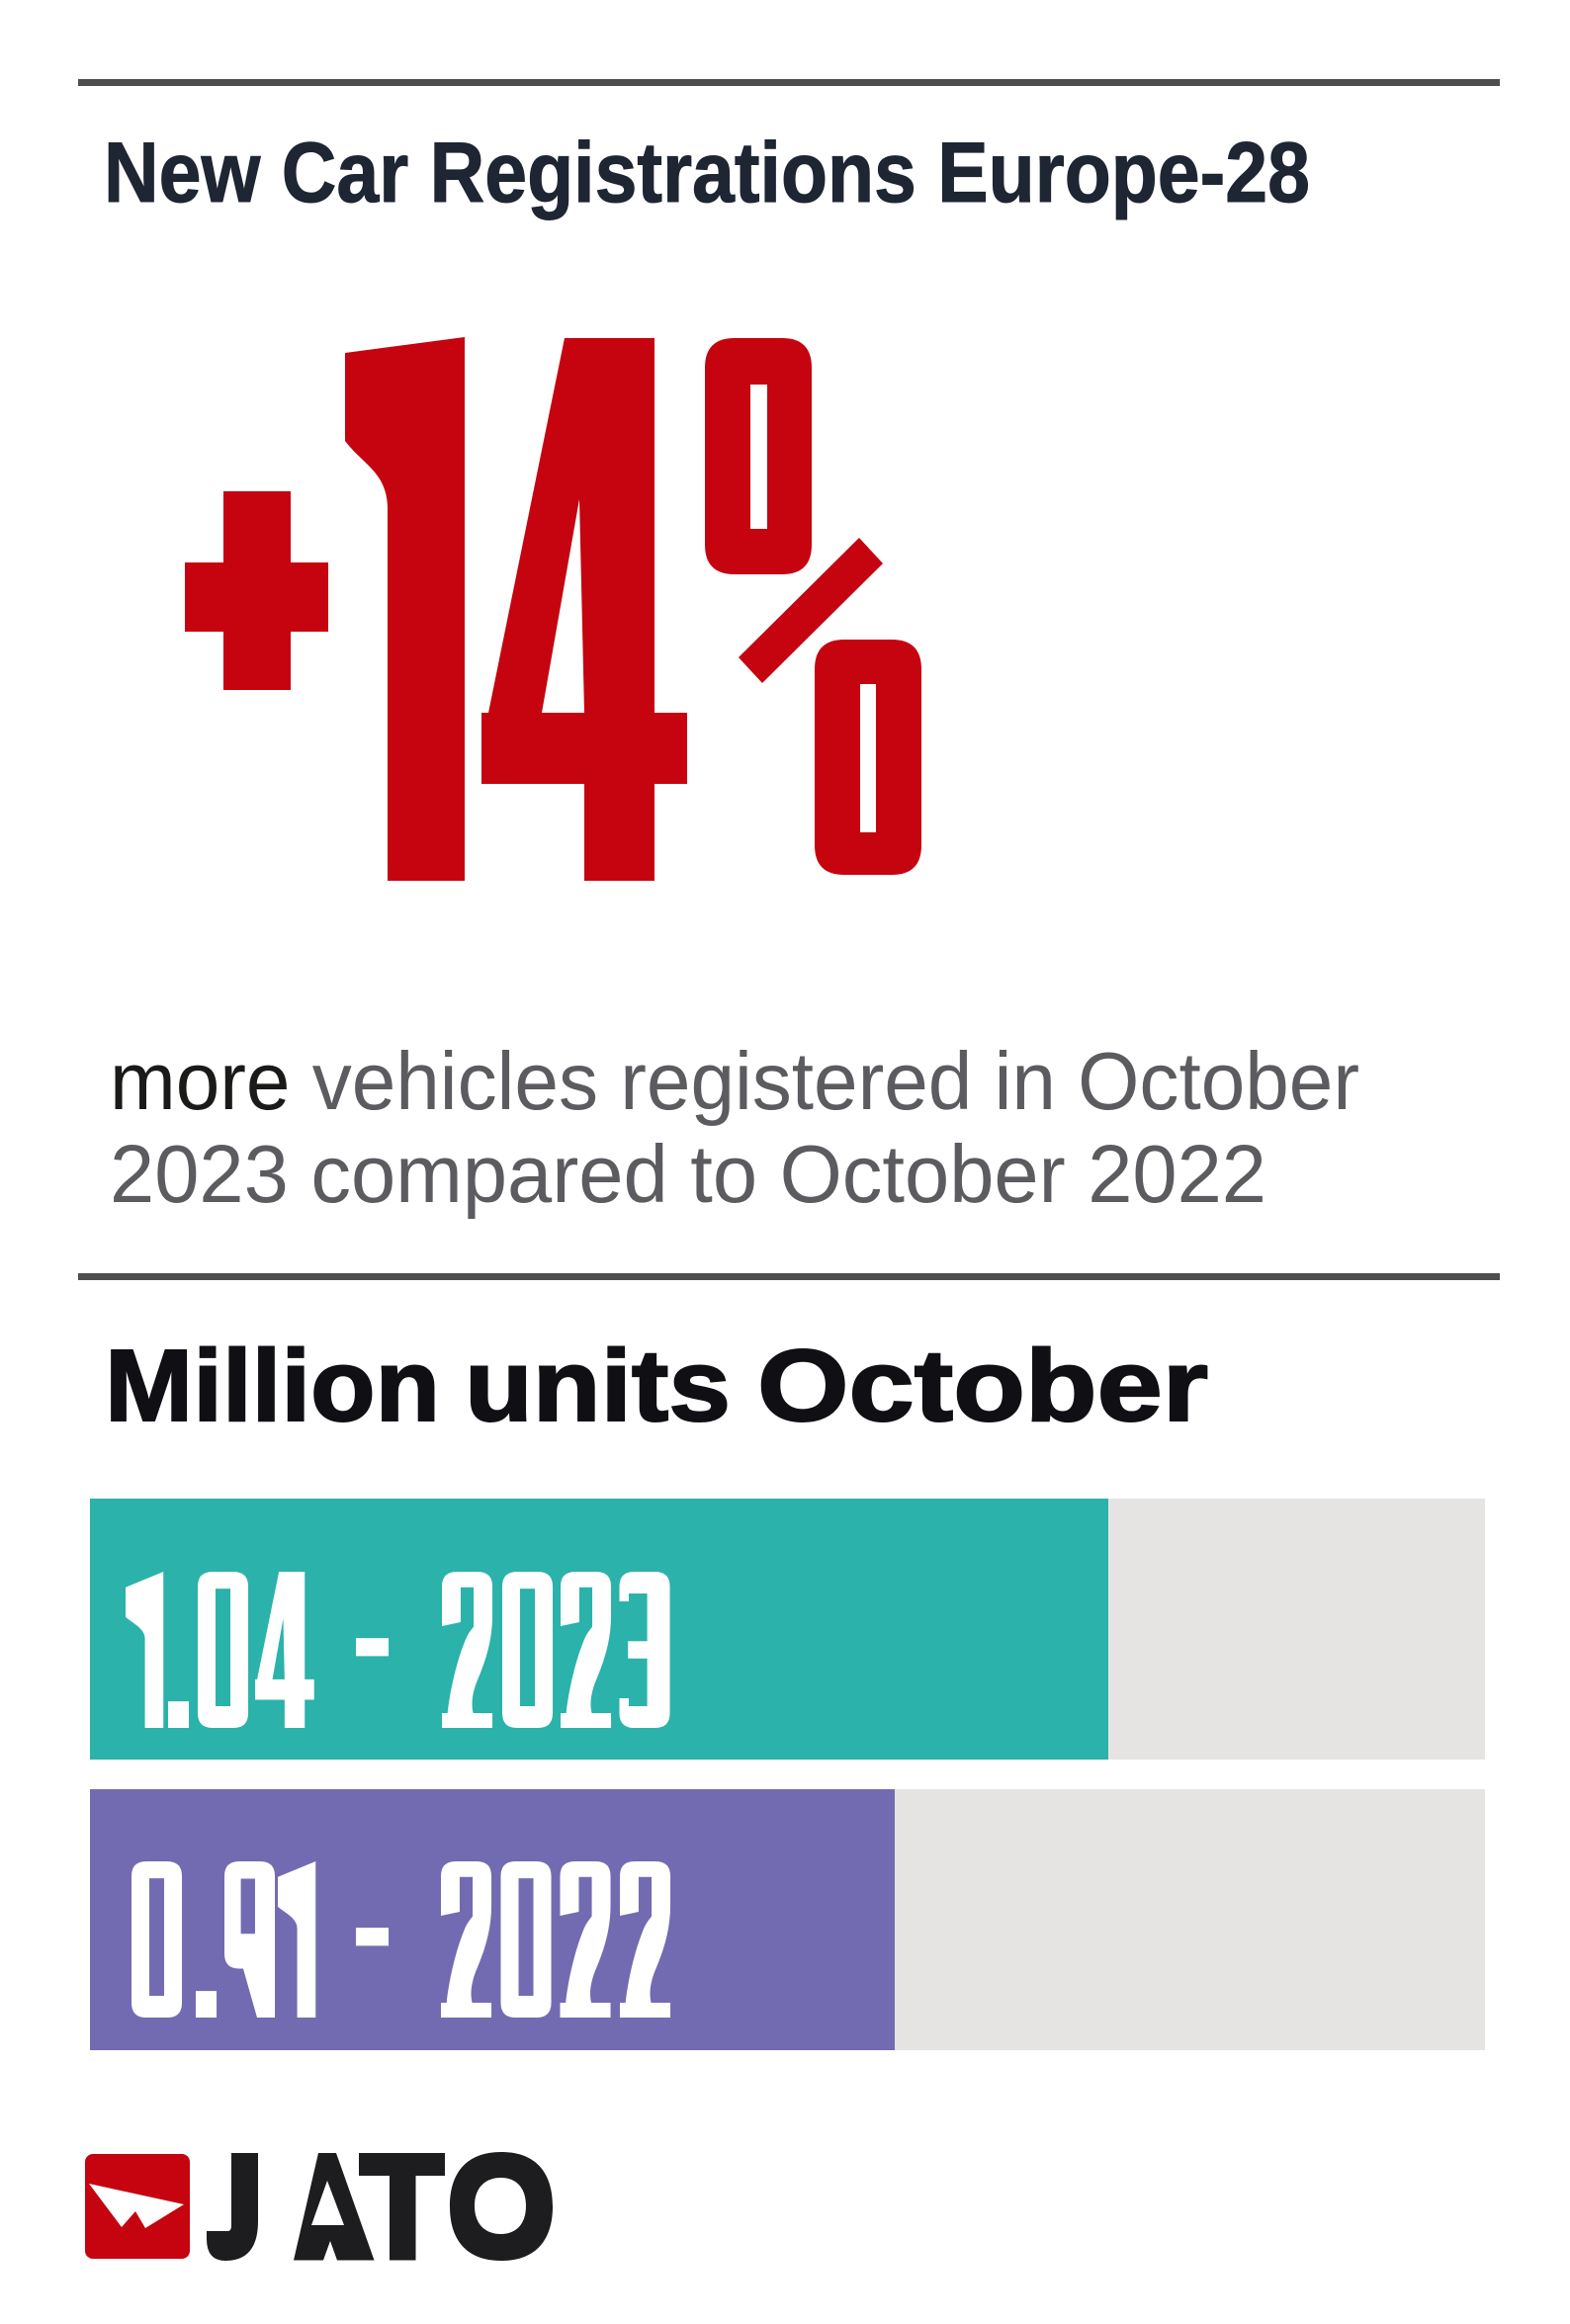  I want to click on svg-text: 2023 compared to October 2022, so click(688, 1174).